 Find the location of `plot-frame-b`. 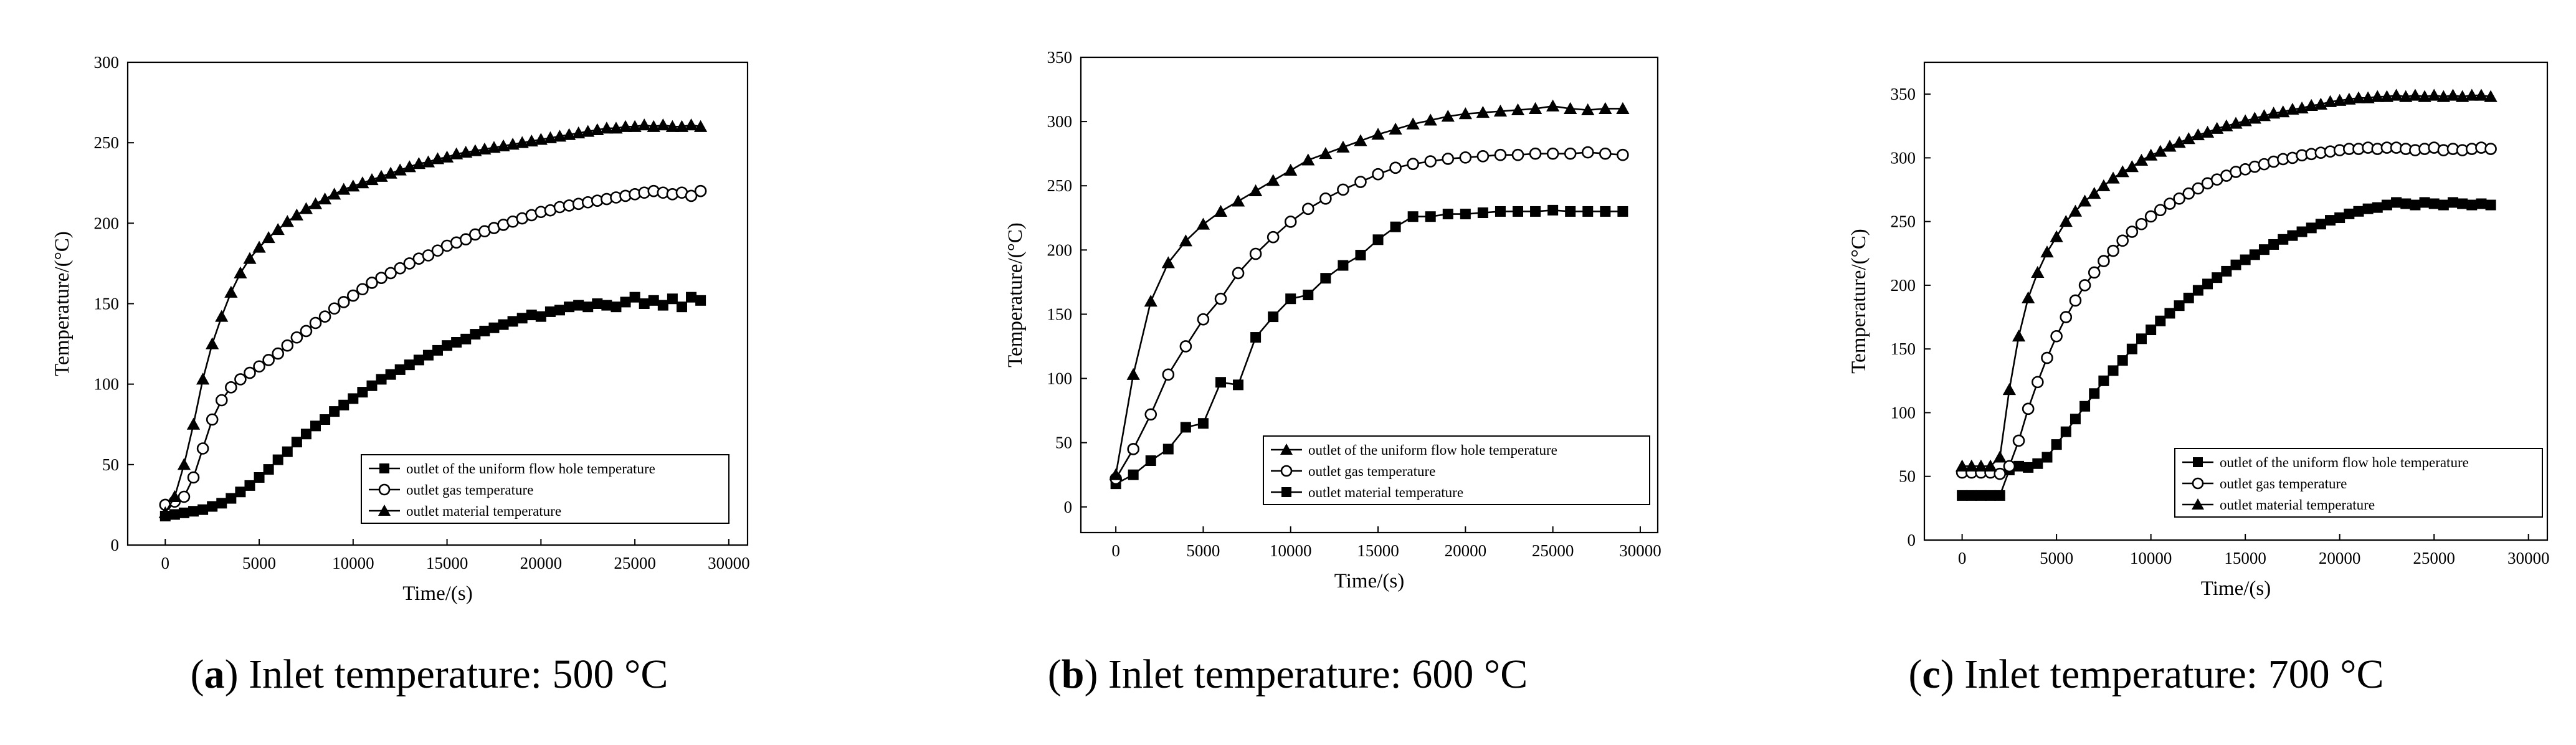

plot-frame-b is located at coordinates (1369, 295).